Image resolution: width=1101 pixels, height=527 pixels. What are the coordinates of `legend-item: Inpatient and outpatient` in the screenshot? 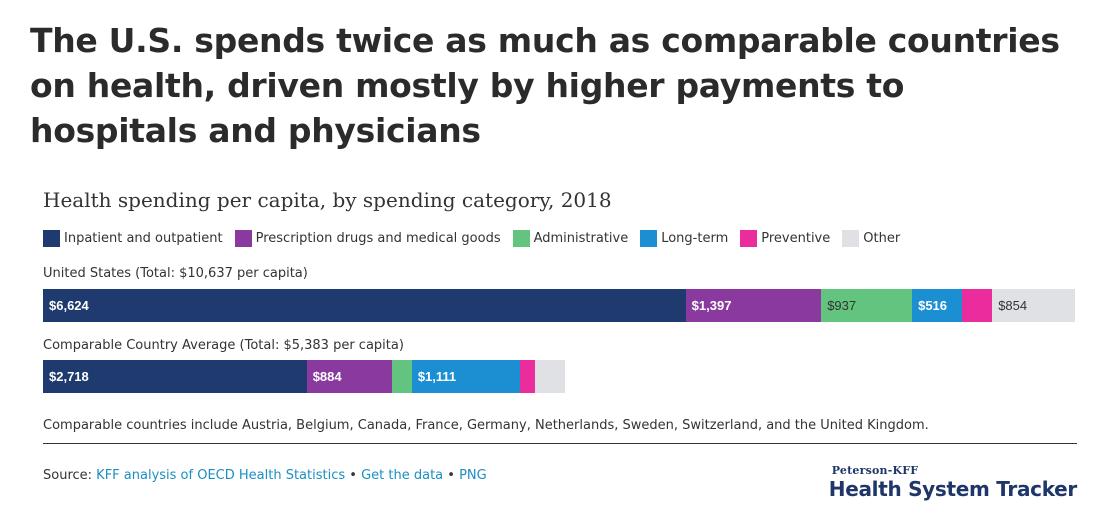 It's located at (133, 238).